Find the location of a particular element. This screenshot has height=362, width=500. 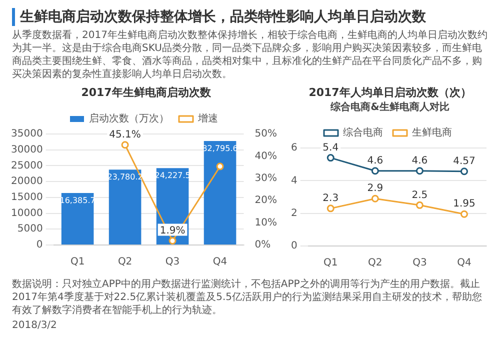

y-tick-label: 20000 is located at coordinates (27, 182).